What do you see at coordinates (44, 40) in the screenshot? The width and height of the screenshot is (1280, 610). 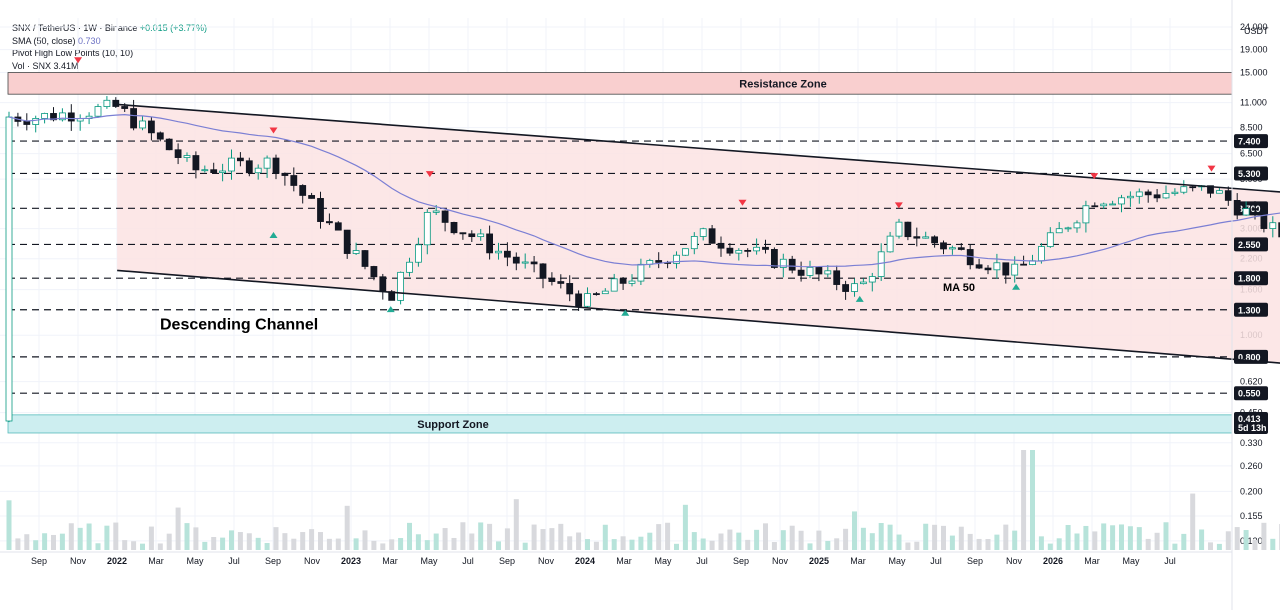 I see `sma-label: SMA (50, close)` at bounding box center [44, 40].